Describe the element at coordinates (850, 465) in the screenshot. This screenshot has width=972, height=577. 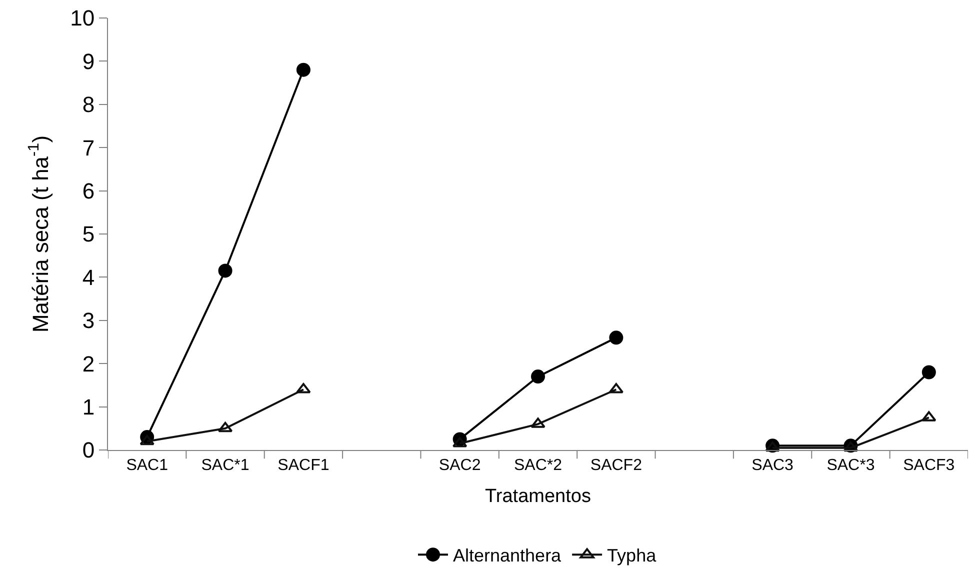
I see `x-tick-label: SAC*3` at that location.